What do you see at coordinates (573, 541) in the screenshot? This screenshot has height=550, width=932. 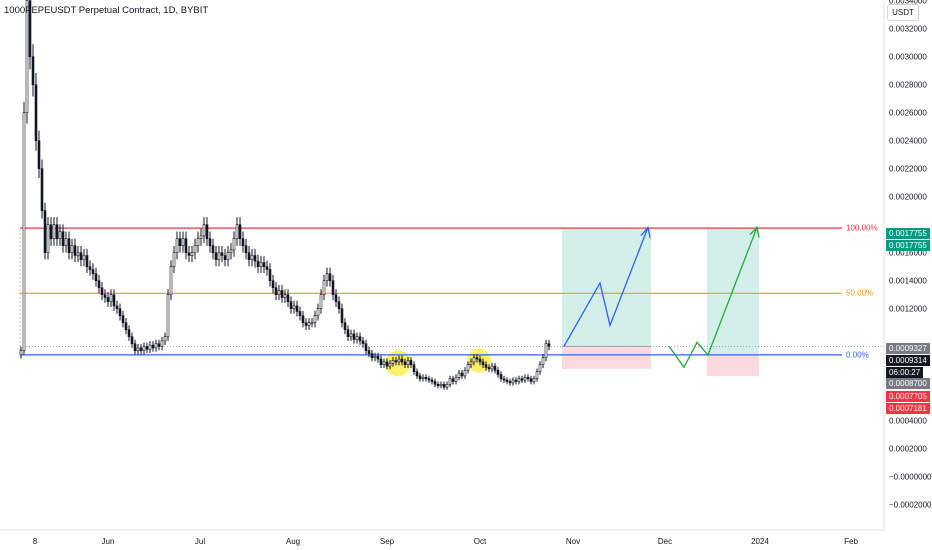 I see `time-tick-label: Nov` at bounding box center [573, 541].